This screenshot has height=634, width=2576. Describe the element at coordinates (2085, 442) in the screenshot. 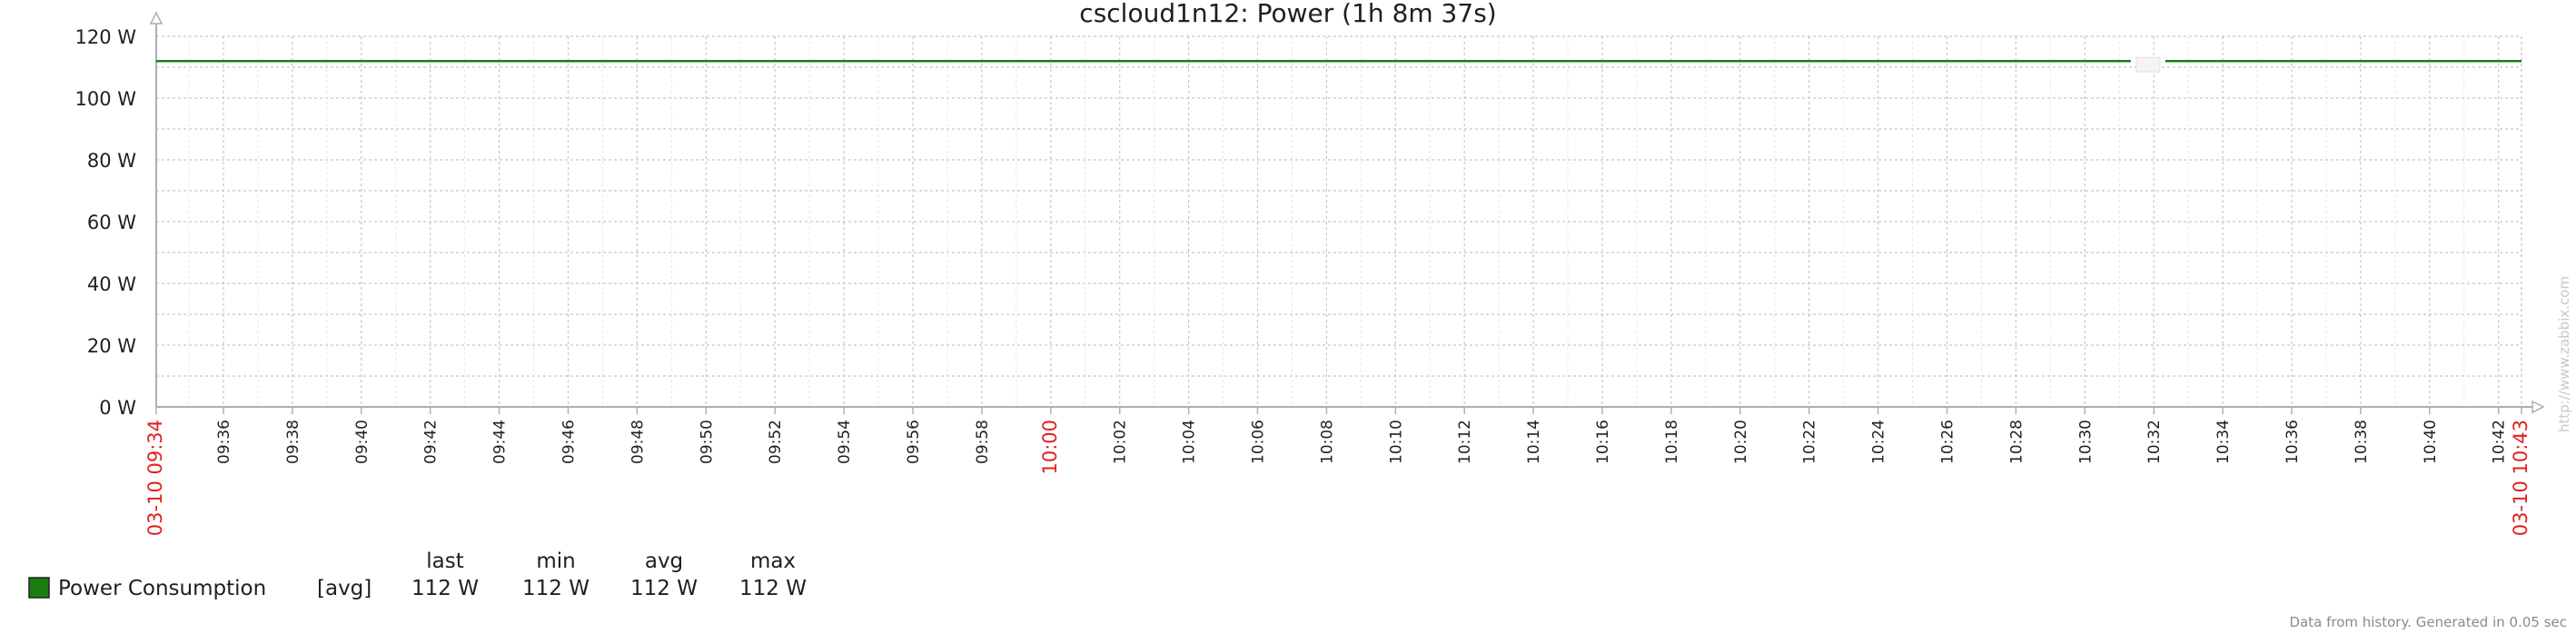

I see `x-tick-label: 10:30` at that location.